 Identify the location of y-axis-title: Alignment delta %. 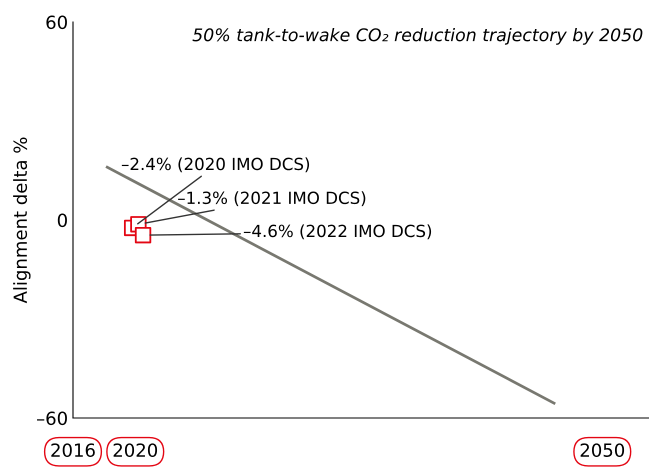
(22, 221).